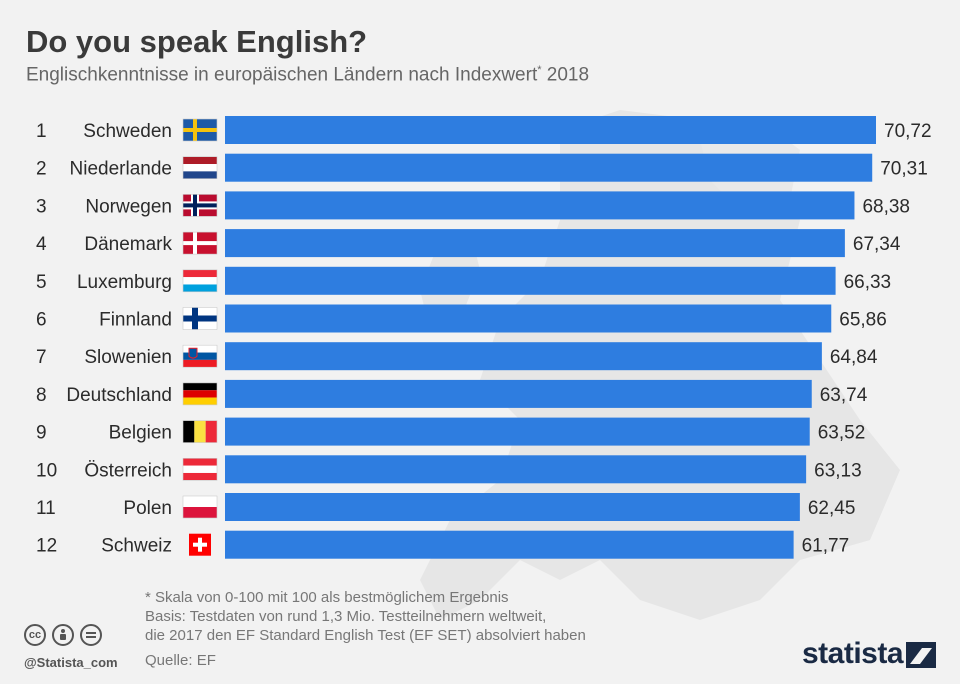 The image size is (960, 684). What do you see at coordinates (200, 130) in the screenshot?
I see `flag-sweden-icon` at bounding box center [200, 130].